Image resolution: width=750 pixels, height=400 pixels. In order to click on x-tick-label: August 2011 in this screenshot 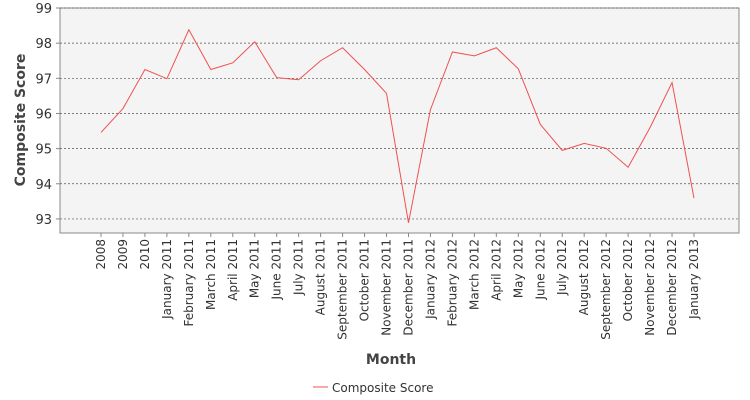, I will do `click(321, 277)`.